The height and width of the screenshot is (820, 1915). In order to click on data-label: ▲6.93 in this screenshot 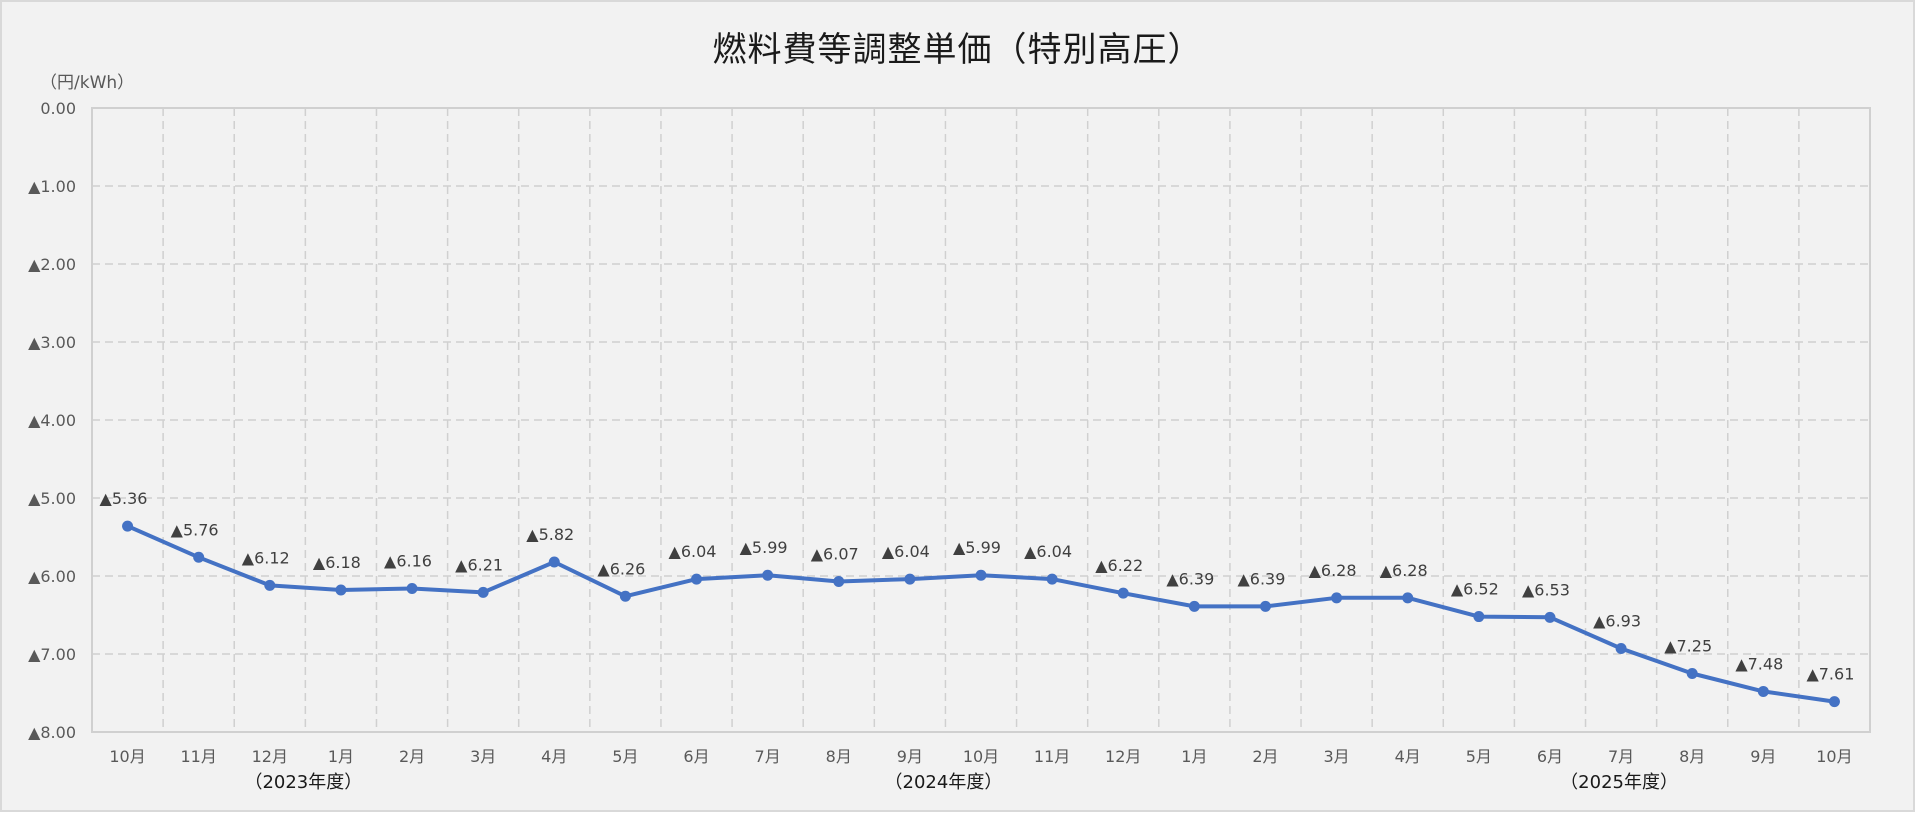, I will do `click(1617, 621)`.